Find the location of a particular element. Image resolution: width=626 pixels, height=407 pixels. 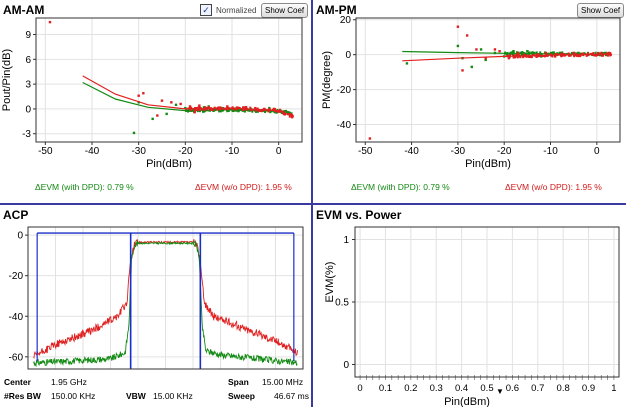

y-tick-label: 6 is located at coordinates (28, 60).